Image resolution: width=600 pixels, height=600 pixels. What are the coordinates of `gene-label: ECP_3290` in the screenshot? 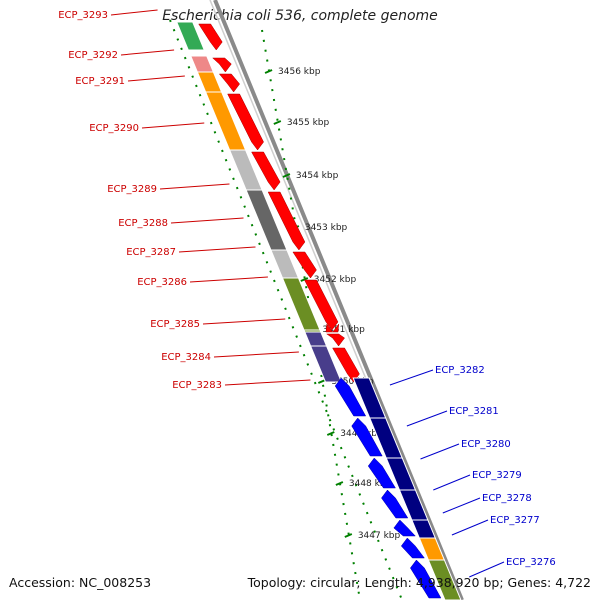 It's located at (114, 128).